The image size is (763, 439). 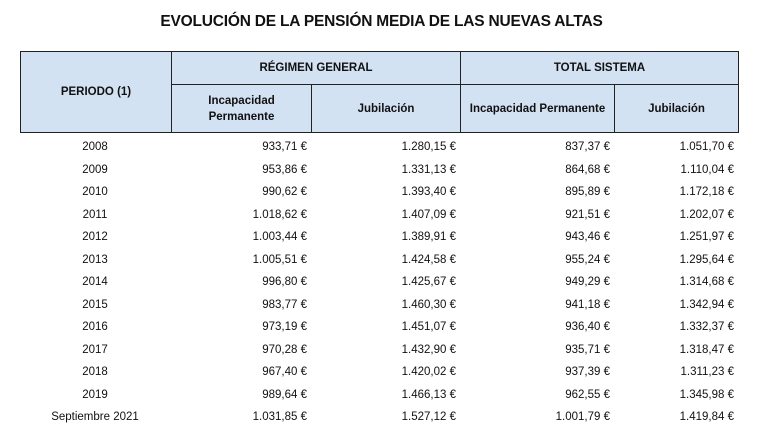 I want to click on cell-ts-jub: 1.419,84 €, so click(x=706, y=417).